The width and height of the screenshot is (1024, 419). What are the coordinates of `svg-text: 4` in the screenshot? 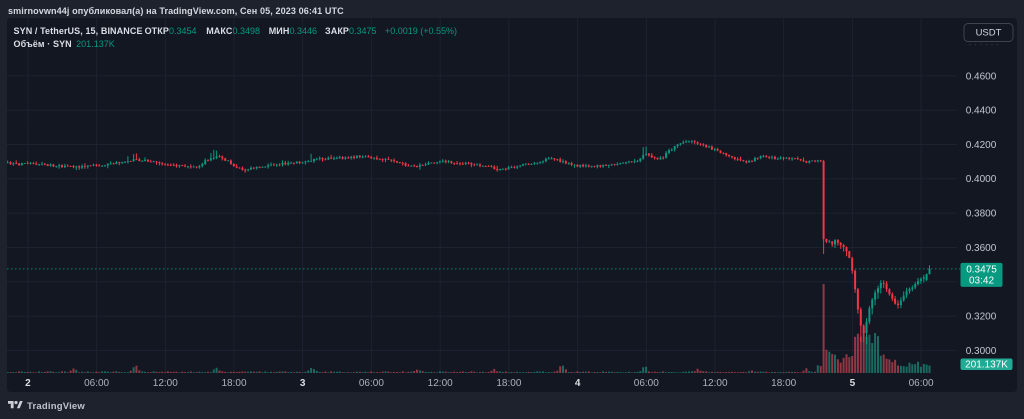 It's located at (578, 383).